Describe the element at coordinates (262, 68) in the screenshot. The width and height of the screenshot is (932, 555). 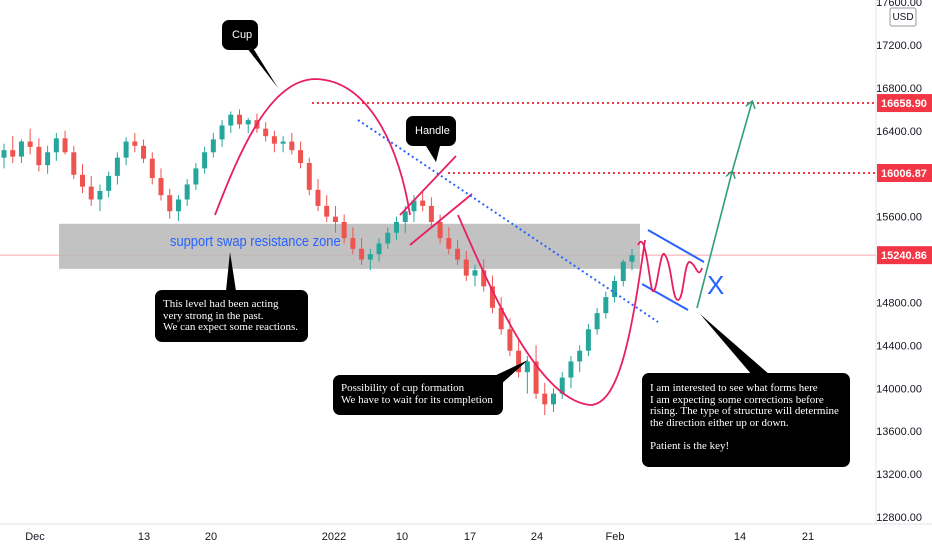
I see `cup-pointer` at that location.